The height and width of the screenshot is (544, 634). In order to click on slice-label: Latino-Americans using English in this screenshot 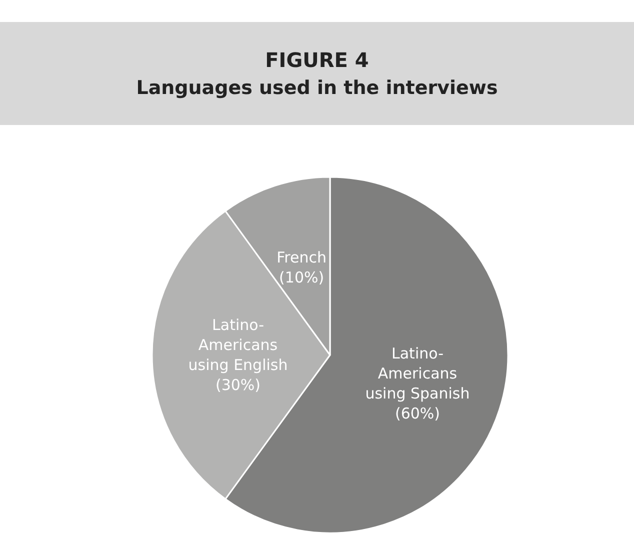, I will do `click(238, 345)`.